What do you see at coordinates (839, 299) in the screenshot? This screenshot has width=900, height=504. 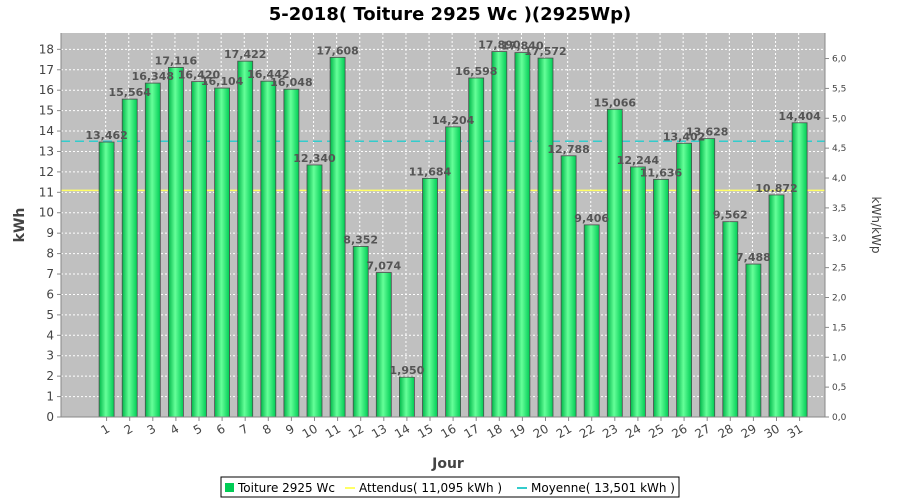 I see `y2-tick-label: 2,0` at bounding box center [839, 299].